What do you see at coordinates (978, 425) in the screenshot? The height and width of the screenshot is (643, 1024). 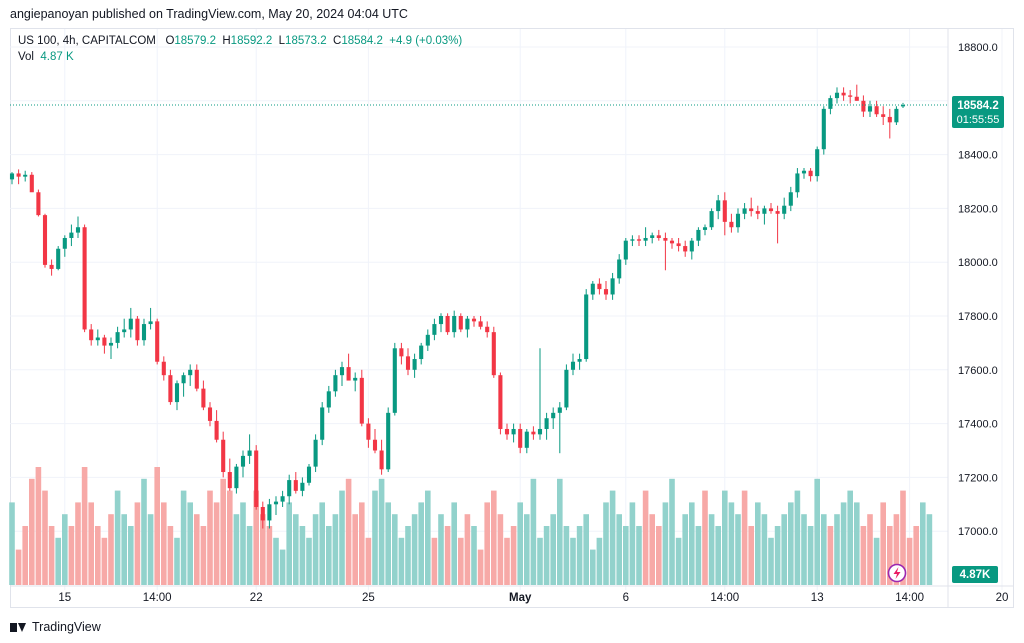 I see `y-tick-label: 17400.0` at bounding box center [978, 425].